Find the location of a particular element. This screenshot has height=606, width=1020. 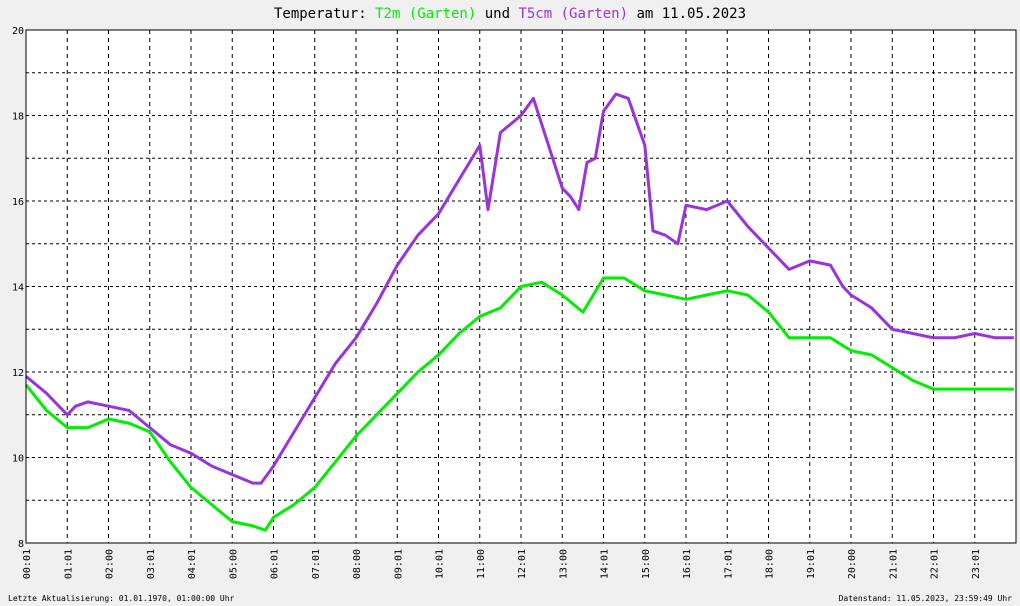

title-prefix: Temperatur: is located at coordinates (324, 14).